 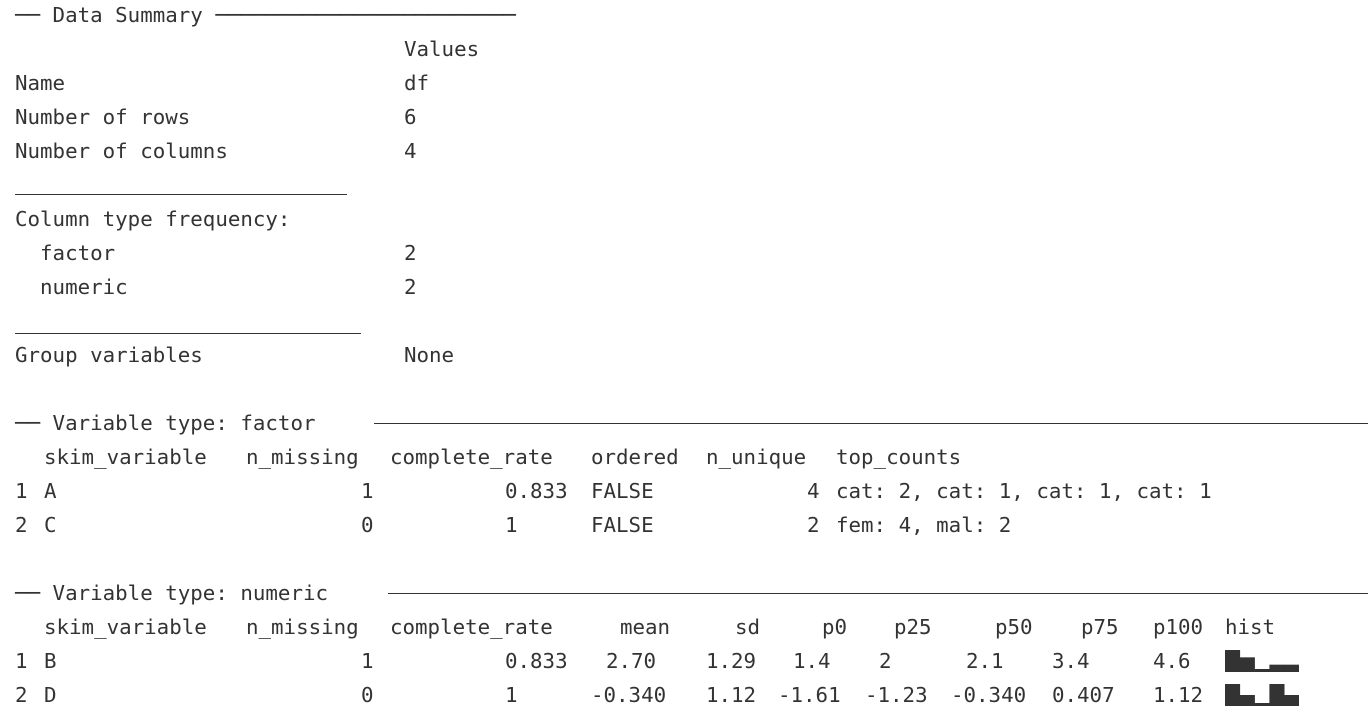 I want to click on summary-row-label: Number of columns, so click(x=121, y=151).